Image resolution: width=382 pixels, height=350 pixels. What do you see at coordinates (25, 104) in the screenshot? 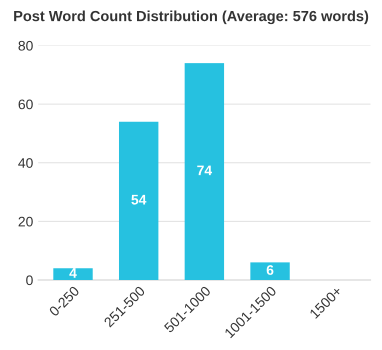
I see `y-tick-label: 60` at bounding box center [25, 104].